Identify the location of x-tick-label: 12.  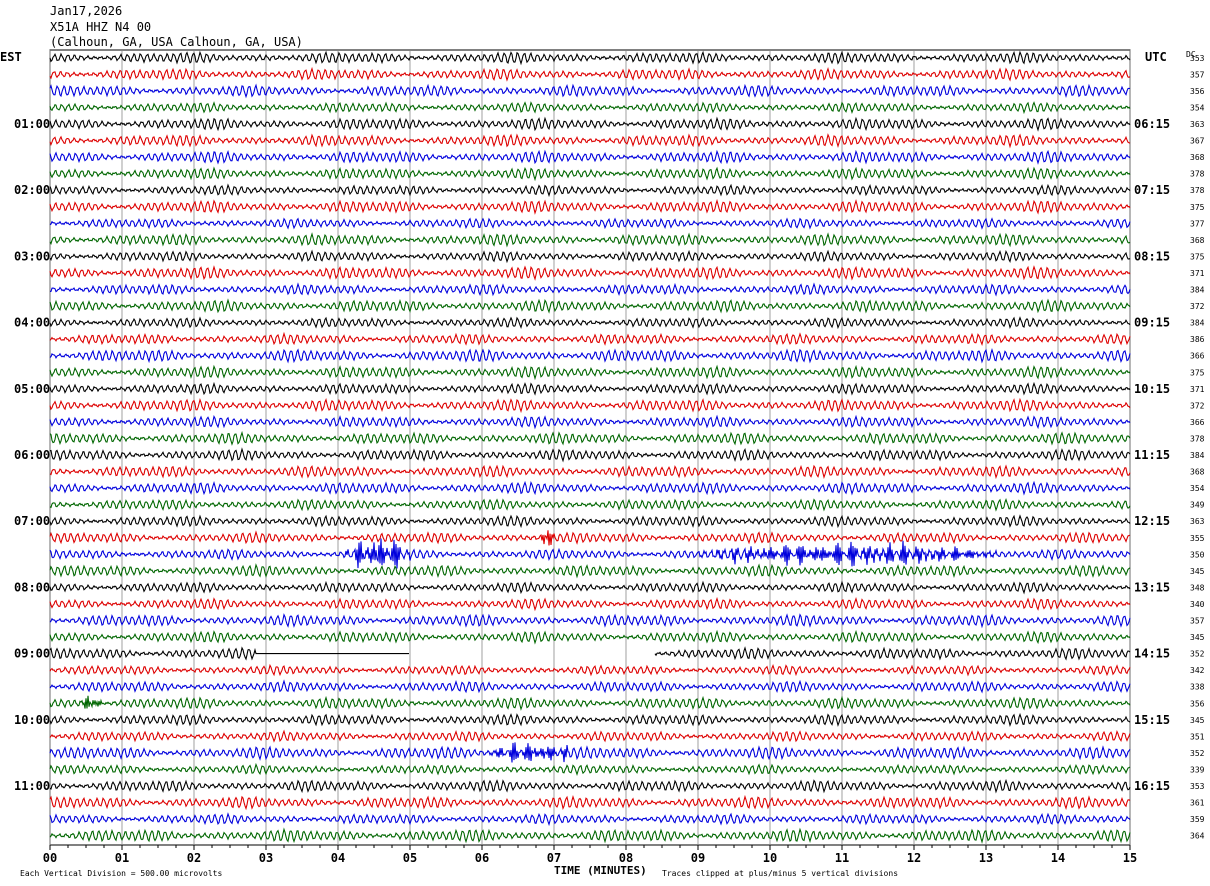
(914, 858).